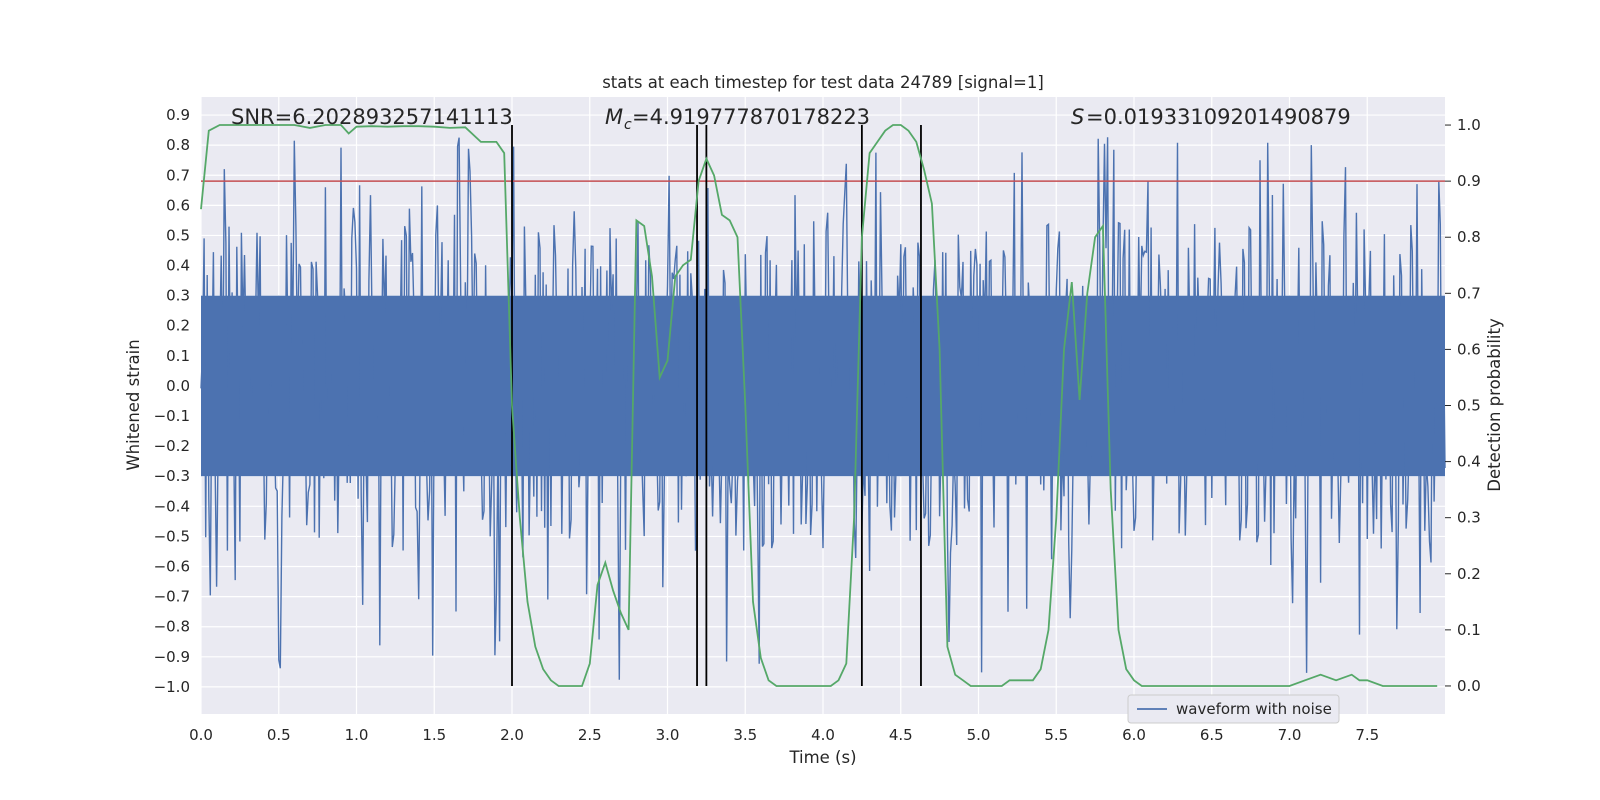 The image size is (1600, 800). Describe the element at coordinates (178, 386) in the screenshot. I see `y-tick-label: 0.0` at that location.